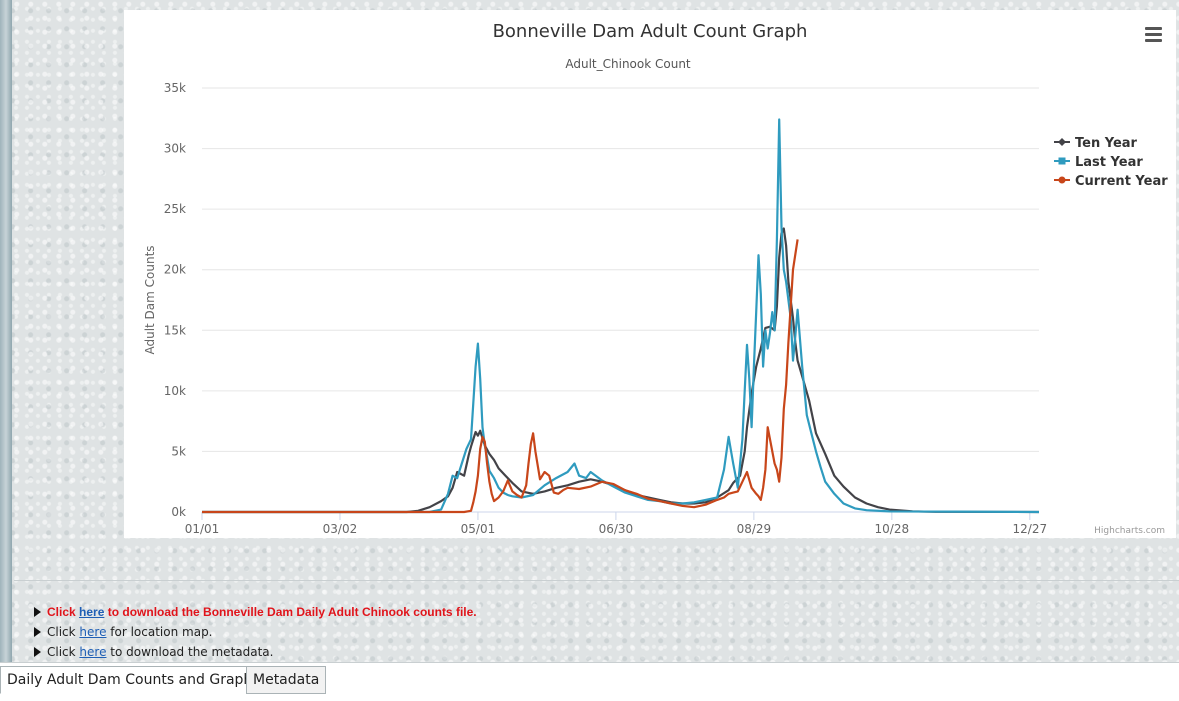 This screenshot has width=1179, height=701. I want to click on metadata-row: Click here to download the metadata., so click(255, 652).